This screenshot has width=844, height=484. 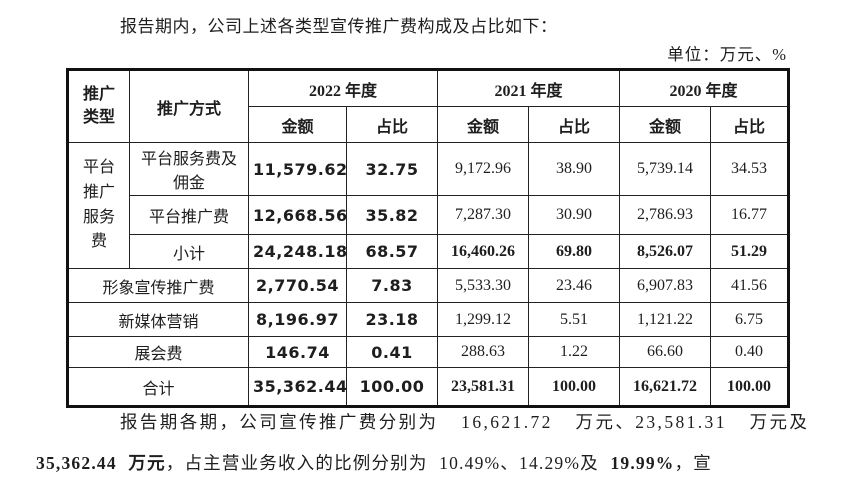 I want to click on ratio-2022-cell: 35.82, so click(x=392, y=215).